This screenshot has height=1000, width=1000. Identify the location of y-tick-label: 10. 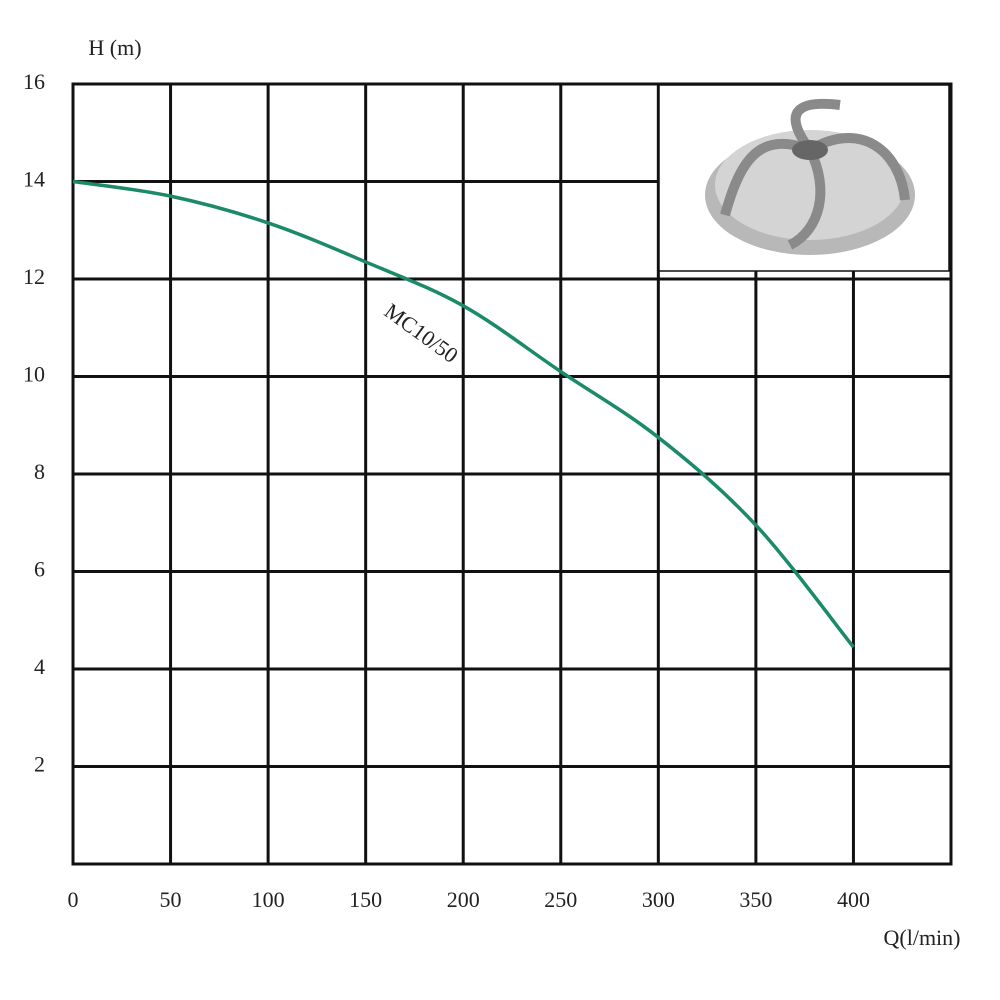
(34, 374).